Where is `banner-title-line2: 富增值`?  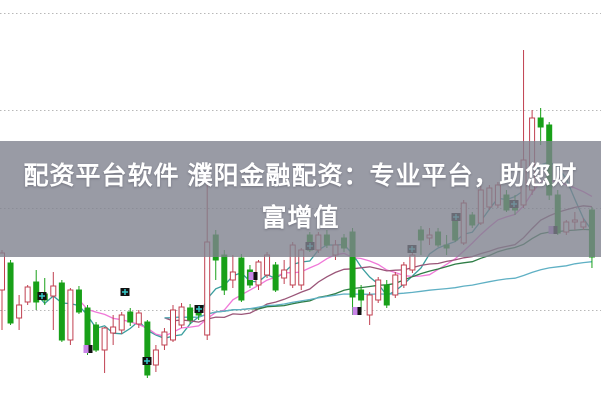 banner-title-line2: 富增值 is located at coordinates (300, 218).